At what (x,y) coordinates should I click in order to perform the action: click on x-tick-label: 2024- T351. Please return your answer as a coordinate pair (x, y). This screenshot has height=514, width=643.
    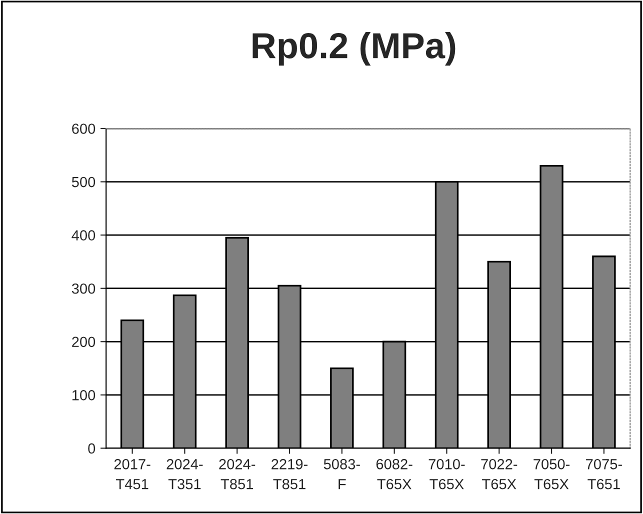
    Looking at the image, I should click on (184, 474).